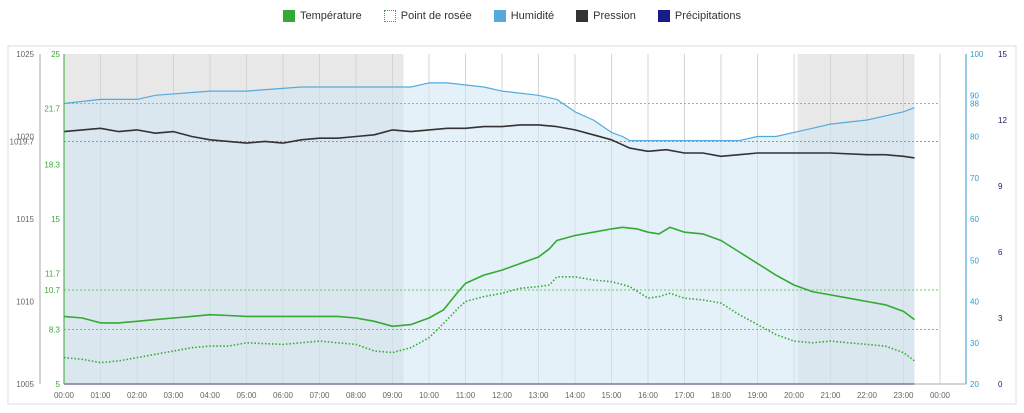 Image resolution: width=1024 pixels, height=413 pixels. What do you see at coordinates (64, 395) in the screenshot?
I see `x-tick-label-0: 00:00` at bounding box center [64, 395].